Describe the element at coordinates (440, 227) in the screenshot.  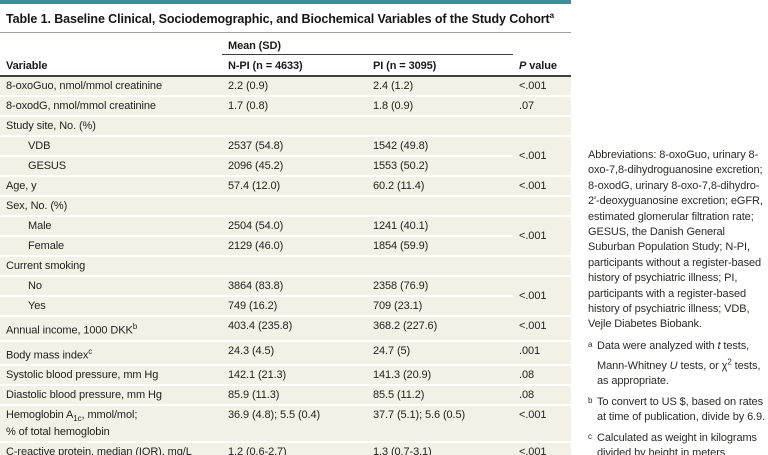
I see `pi-cell: 1241 (40.1)` at that location.